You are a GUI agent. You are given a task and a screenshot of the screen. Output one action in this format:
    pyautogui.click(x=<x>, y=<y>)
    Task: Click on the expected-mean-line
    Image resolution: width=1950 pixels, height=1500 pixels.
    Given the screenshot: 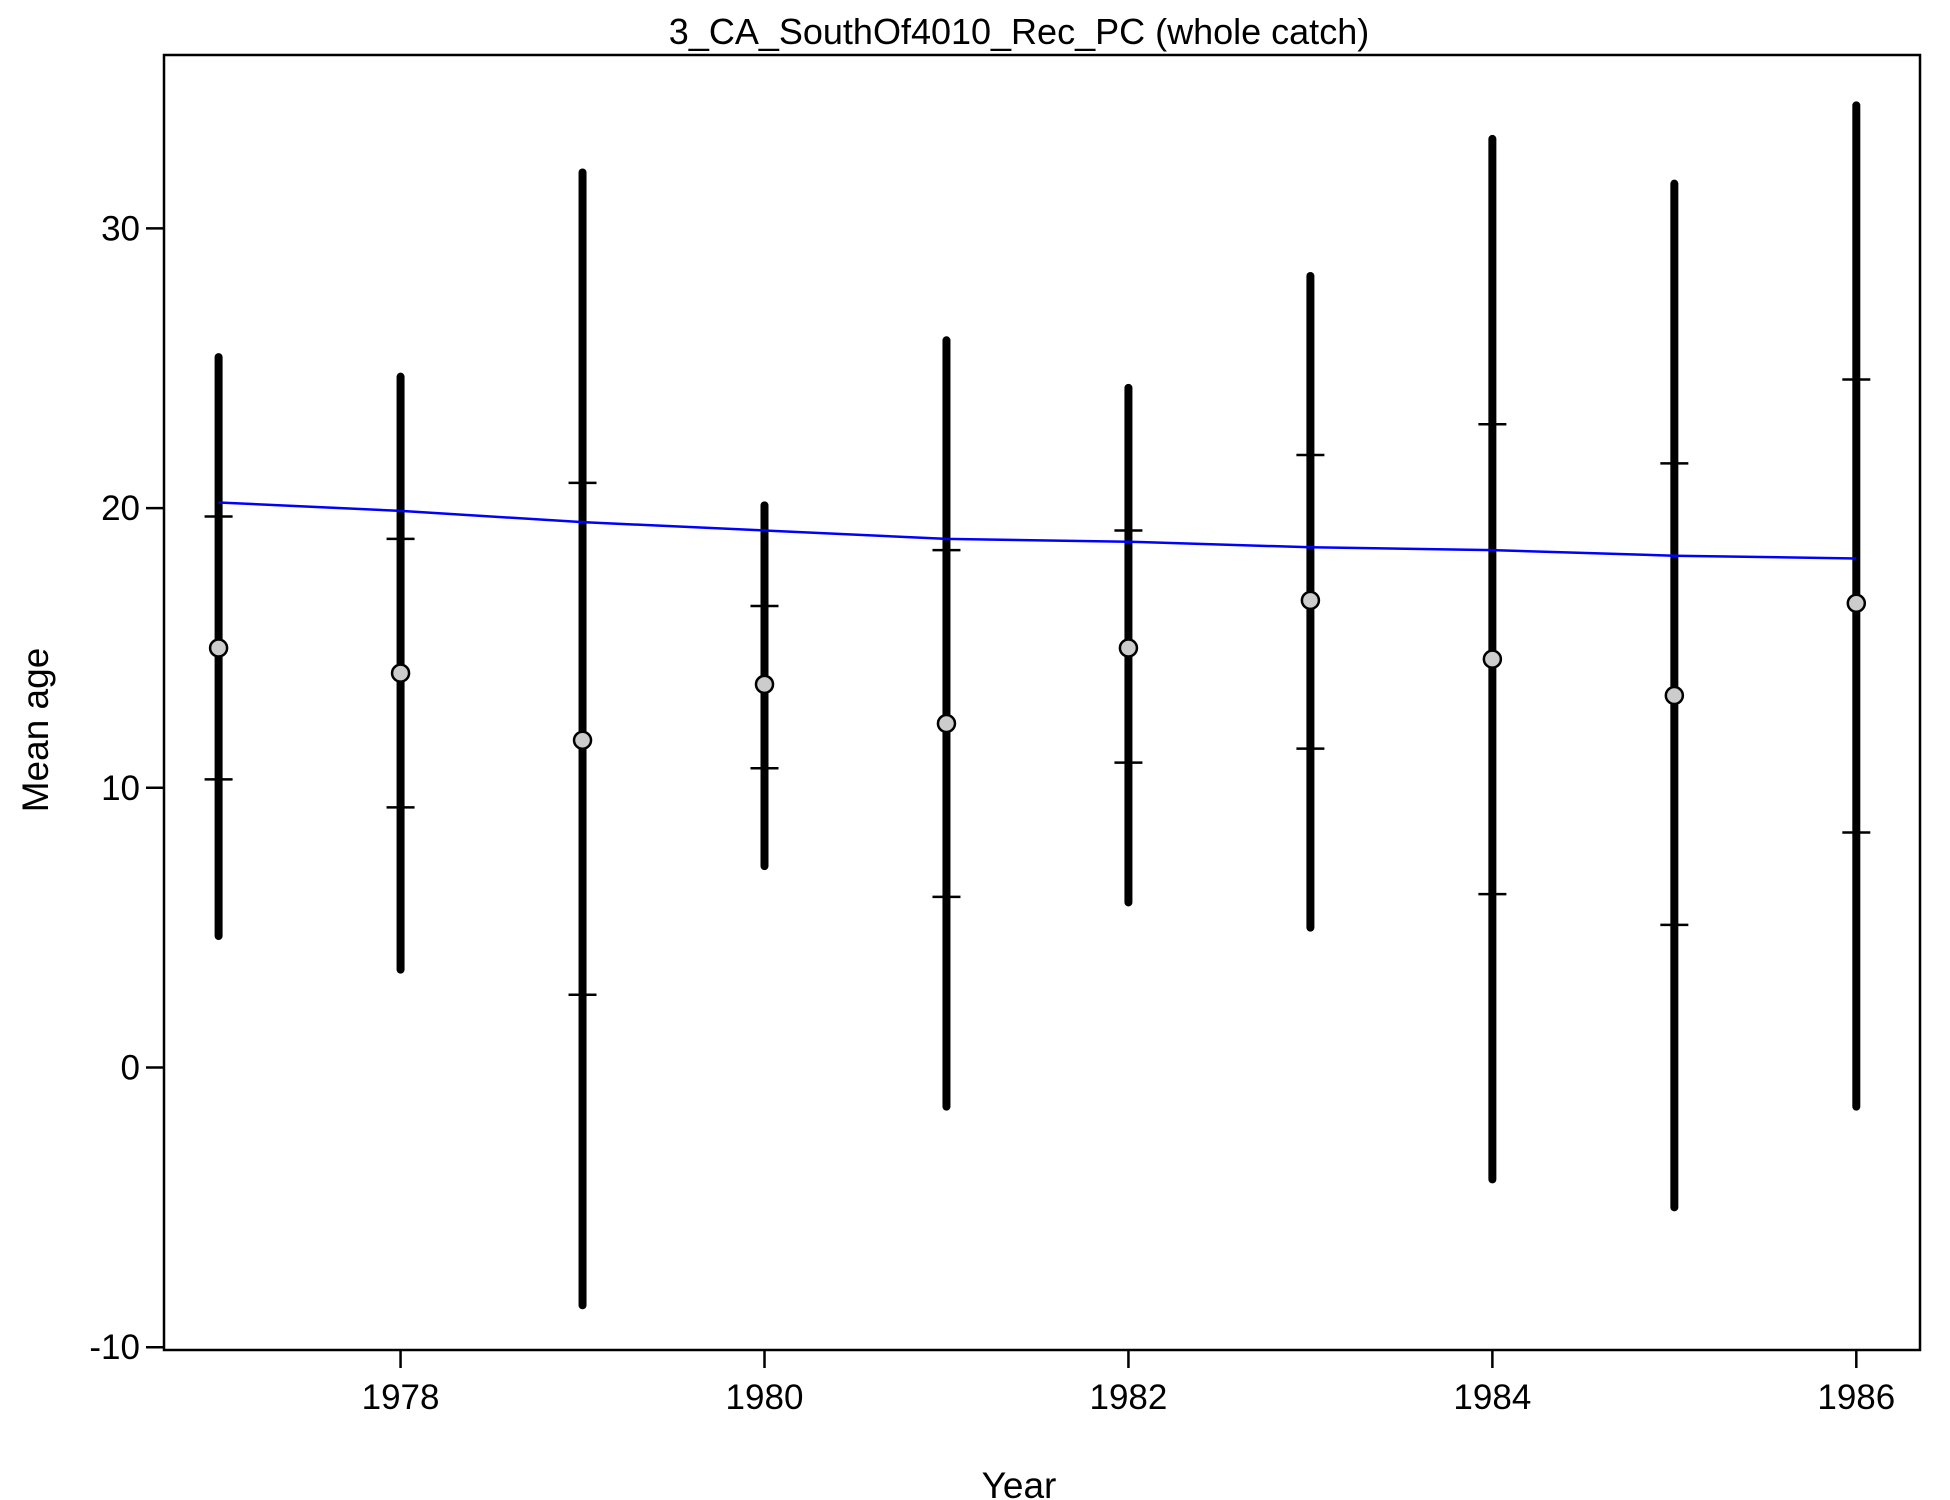 What is the action you would take?
    pyautogui.click(x=1037, y=530)
    